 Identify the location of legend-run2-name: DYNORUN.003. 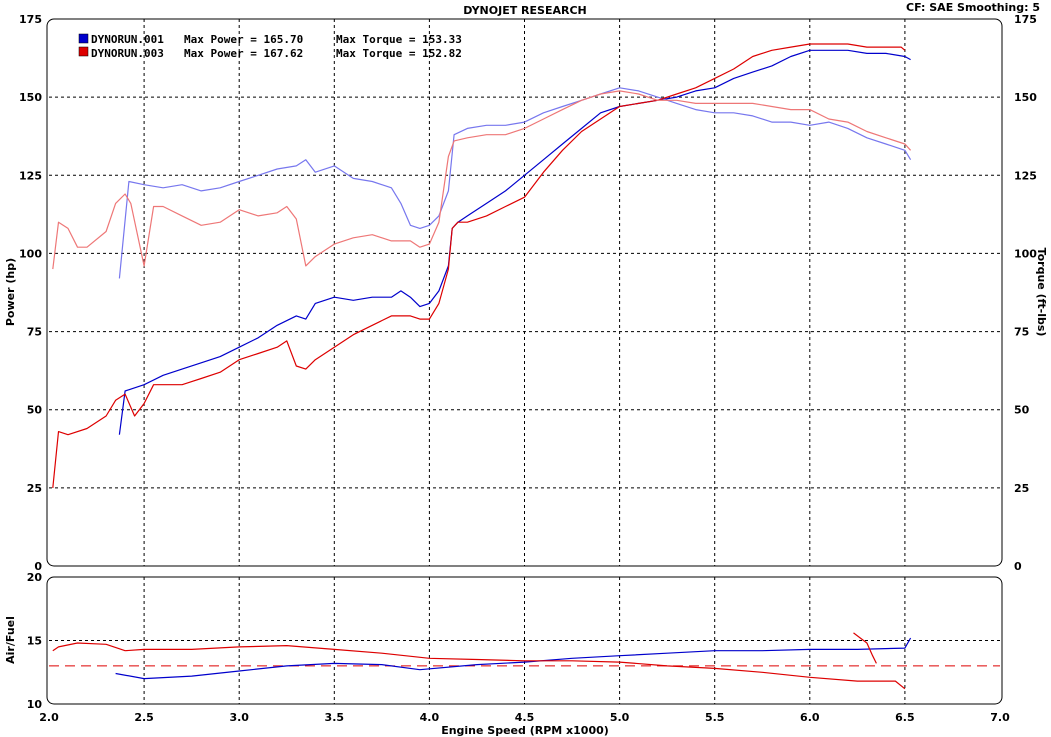
(127, 53).